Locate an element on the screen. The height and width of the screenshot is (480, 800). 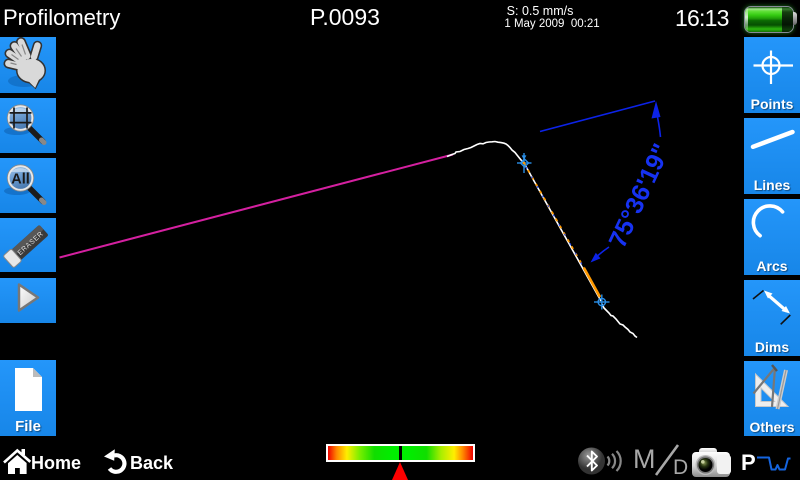
svg-text: 75°36'19" is located at coordinates (640, 195).